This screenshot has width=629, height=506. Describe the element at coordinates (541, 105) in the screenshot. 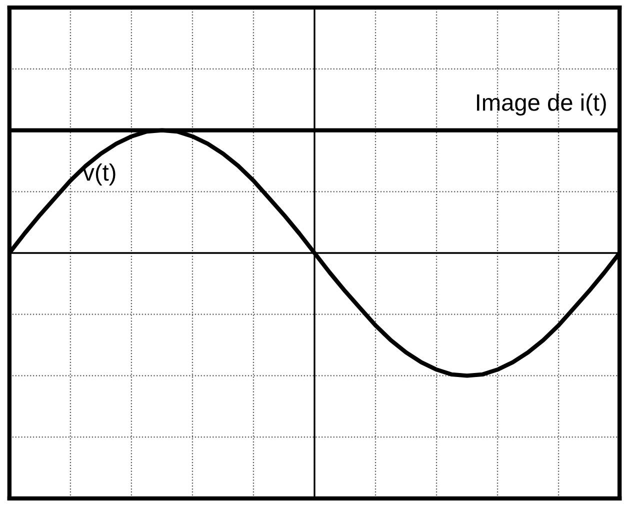

I see `series-label: Image de i(t)` at that location.